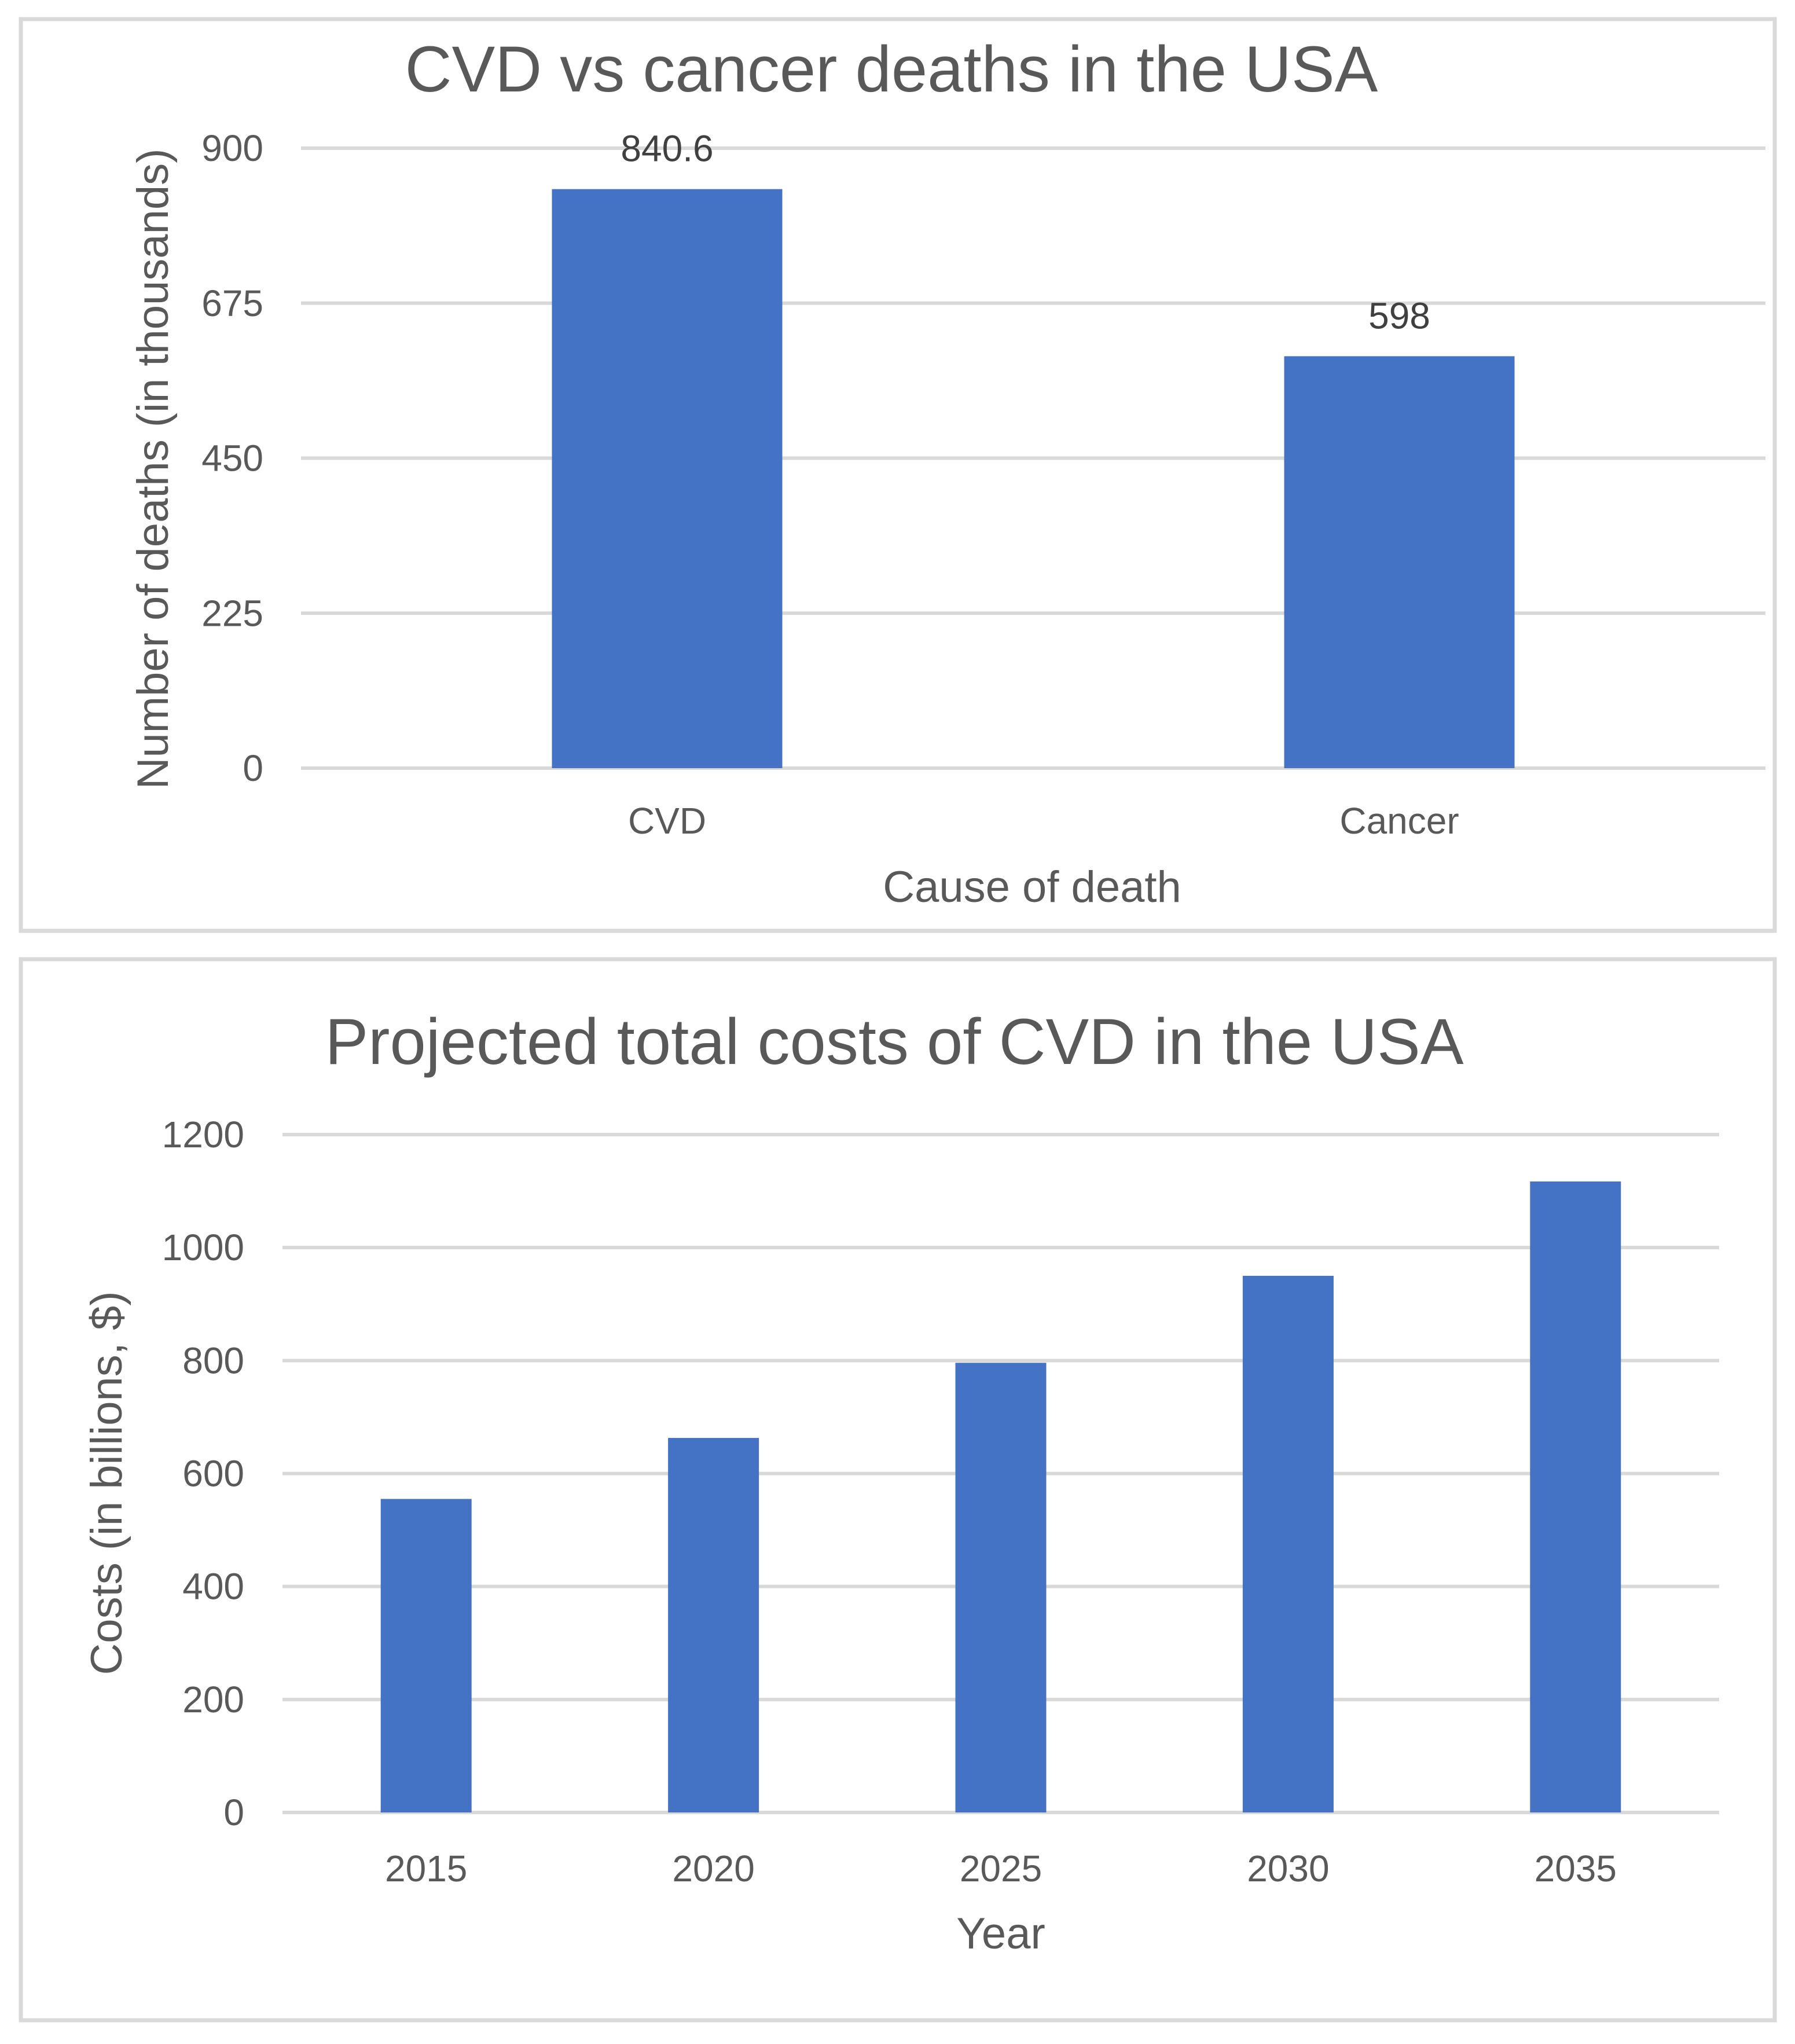 Image resolution: width=1795 pixels, height=2044 pixels. Describe the element at coordinates (232, 458) in the screenshot. I see `y-tick-label: 450` at that location.